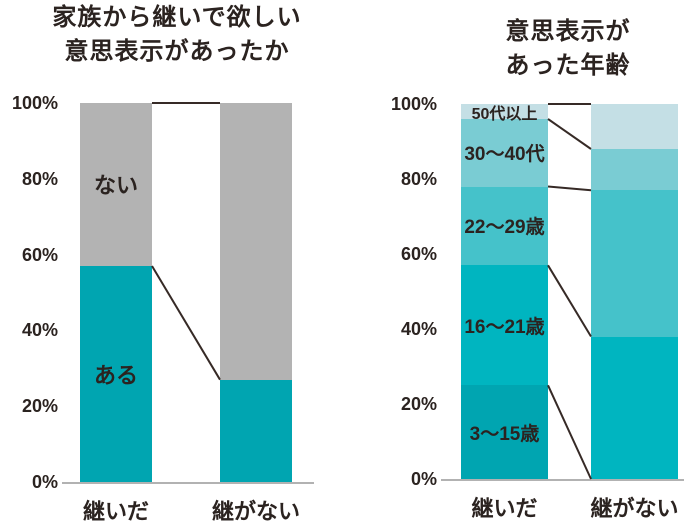 The height and width of the screenshot is (527, 699). I want to click on bar-segment: ある, so click(116, 373).